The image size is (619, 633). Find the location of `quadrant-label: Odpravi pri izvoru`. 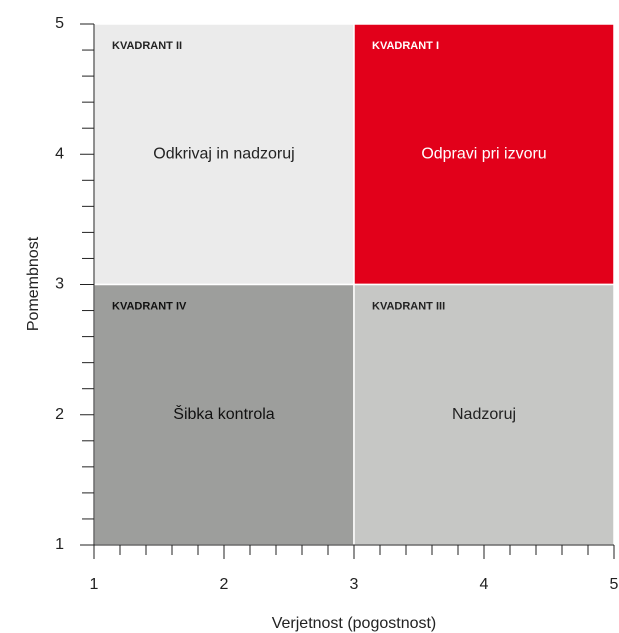

quadrant-label: Odpravi pri izvoru is located at coordinates (483, 153).